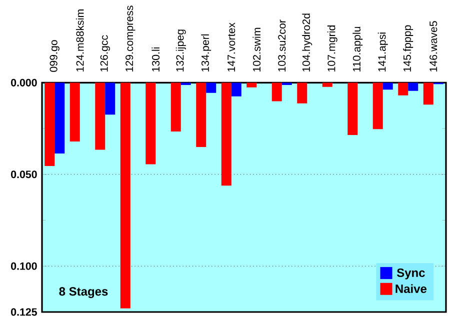 This screenshot has height=332, width=451. I want to click on y-tick-label: 0.100, so click(24, 266).